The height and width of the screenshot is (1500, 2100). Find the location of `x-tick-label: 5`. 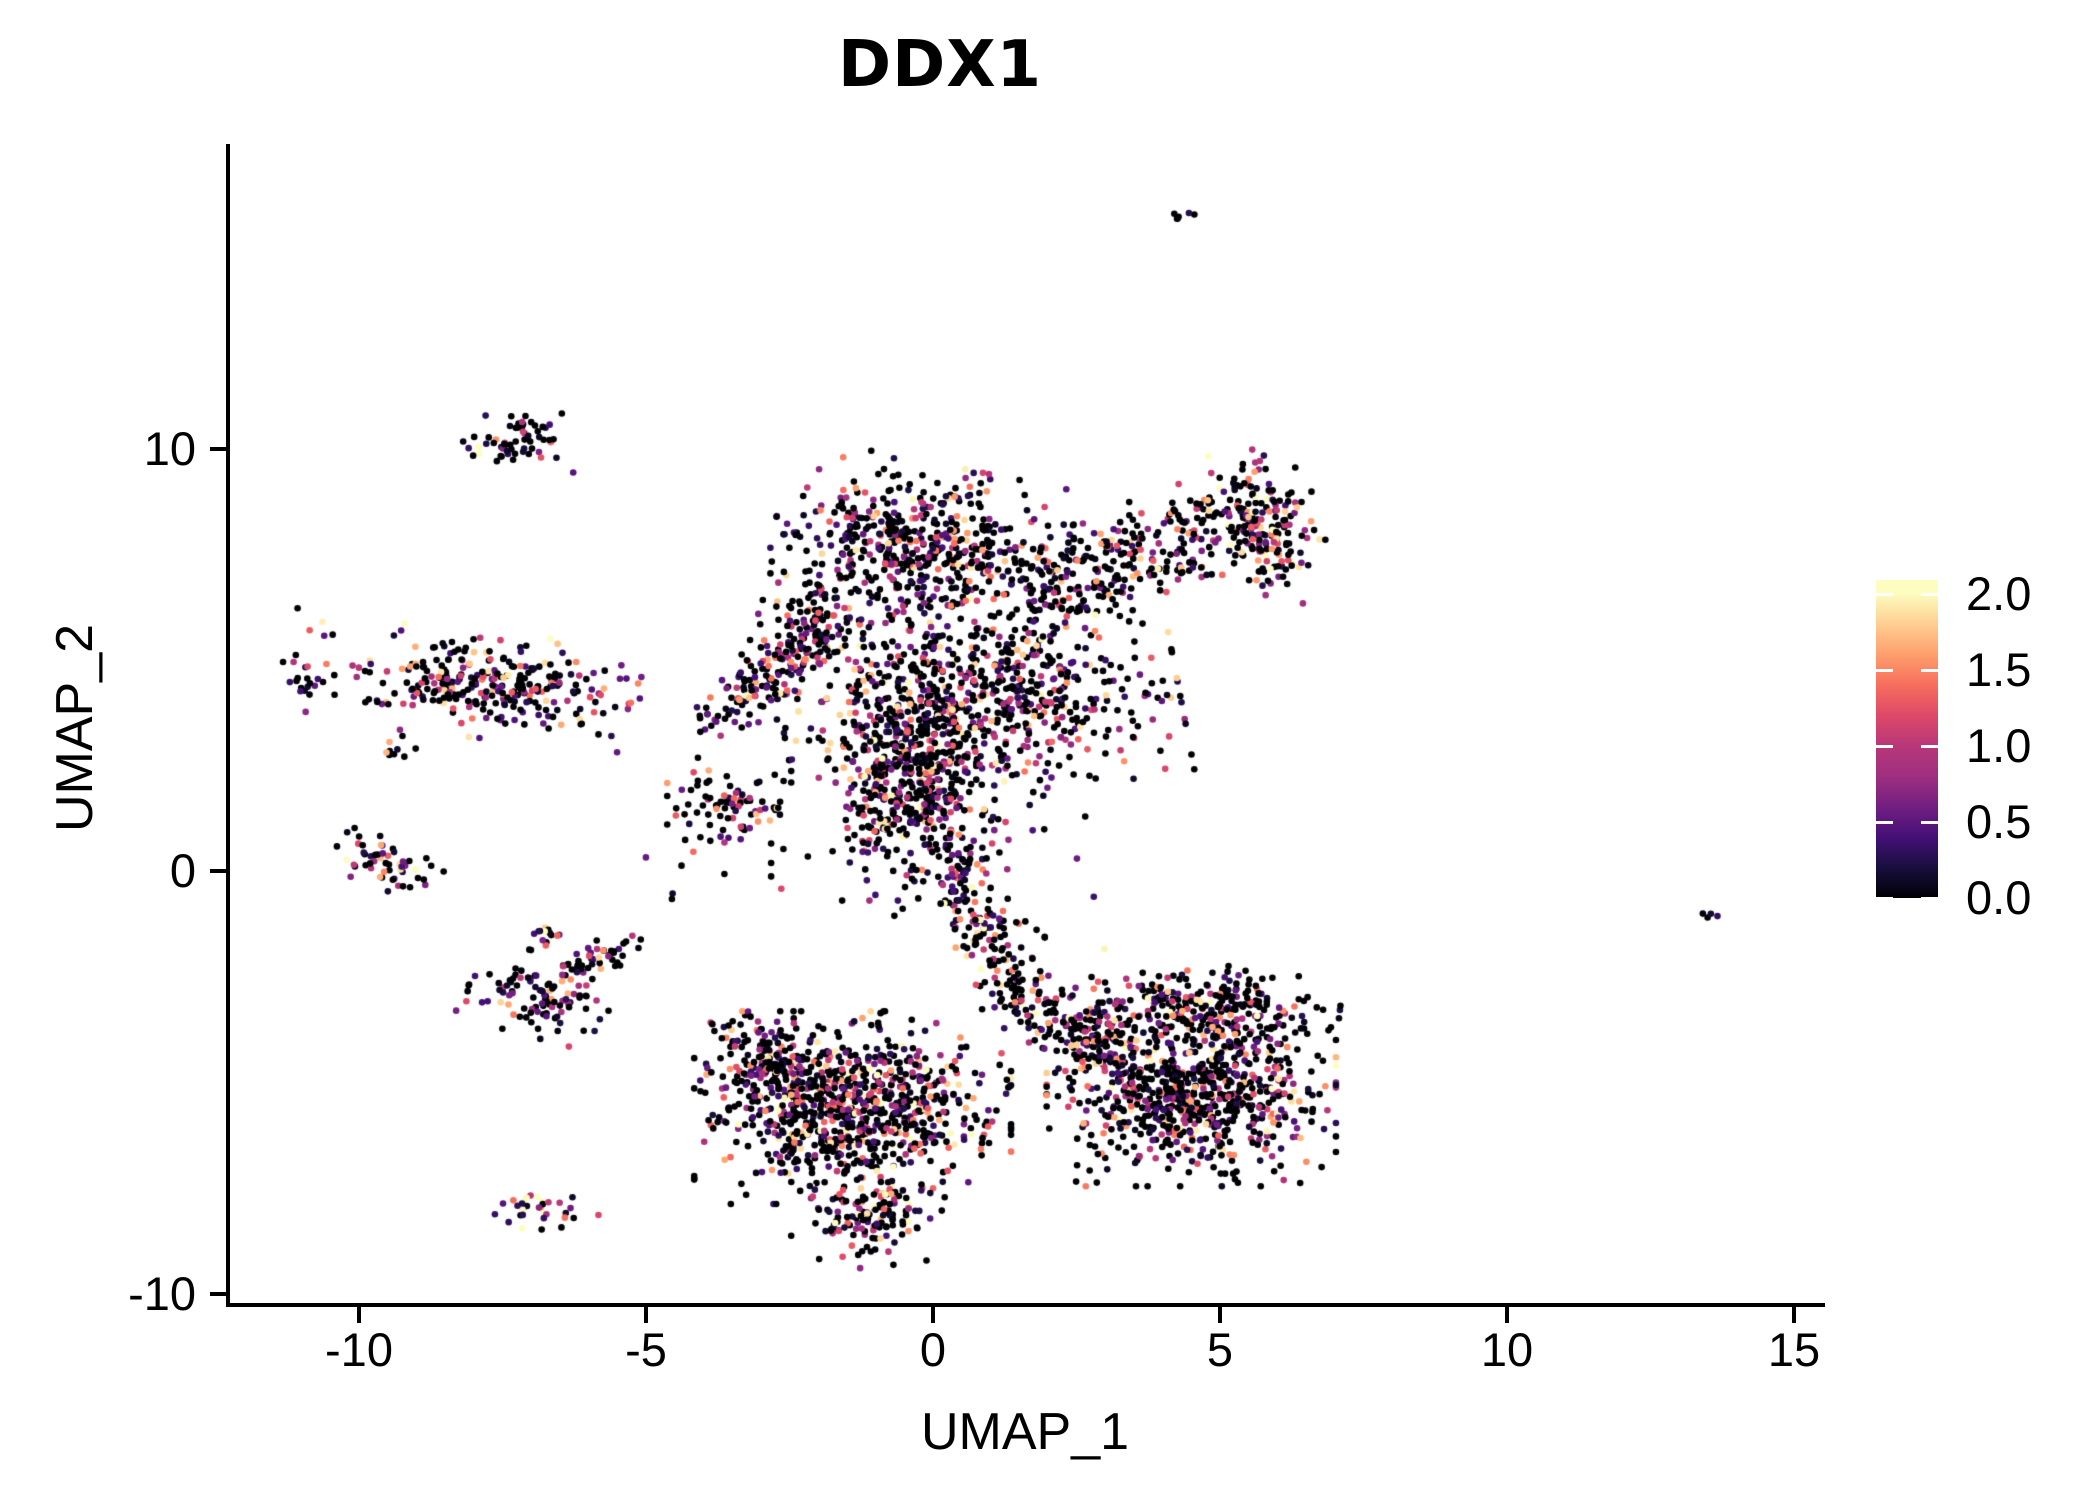

x-tick-label: 5 is located at coordinates (1220, 1349).